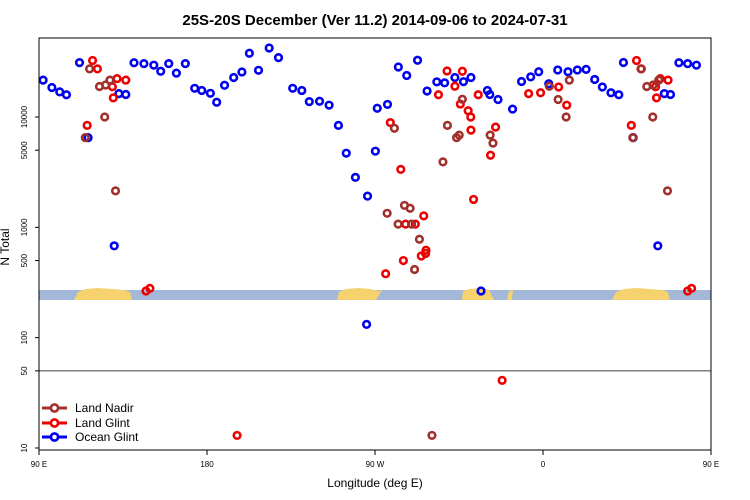 Image resolution: width=750 pixels, height=500 pixels. I want to click on legend-marker-land-nadir, so click(54, 408).